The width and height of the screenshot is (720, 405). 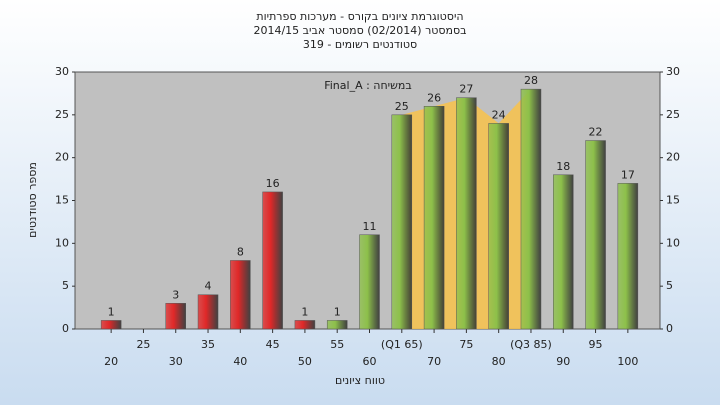 What do you see at coordinates (596, 344) in the screenshot?
I see `x-tick-label: 95` at bounding box center [596, 344].